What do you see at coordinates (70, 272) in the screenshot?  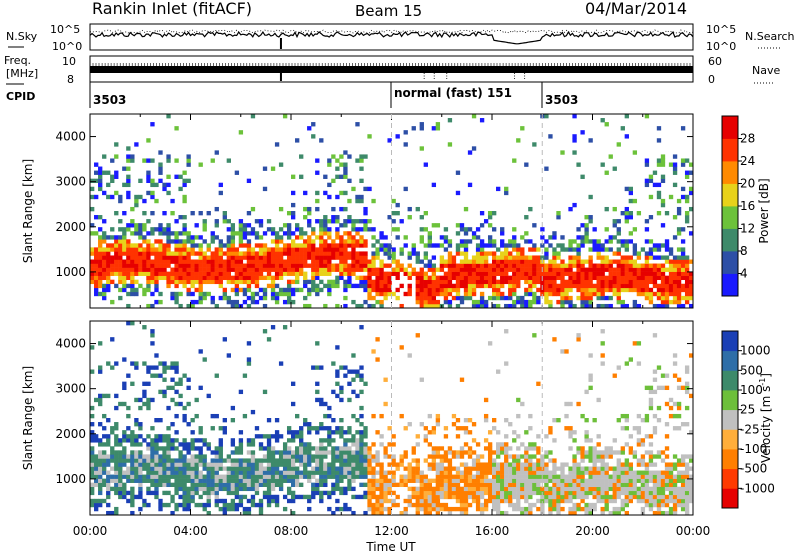 I see `y-tick-label: 1000` at bounding box center [70, 272].